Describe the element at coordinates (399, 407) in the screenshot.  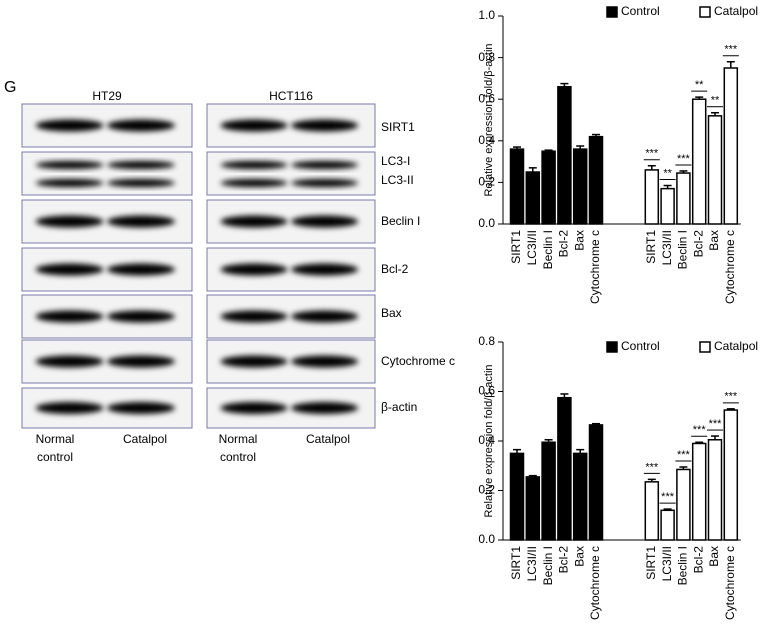
I see `protein-label: β-actin` at that location.